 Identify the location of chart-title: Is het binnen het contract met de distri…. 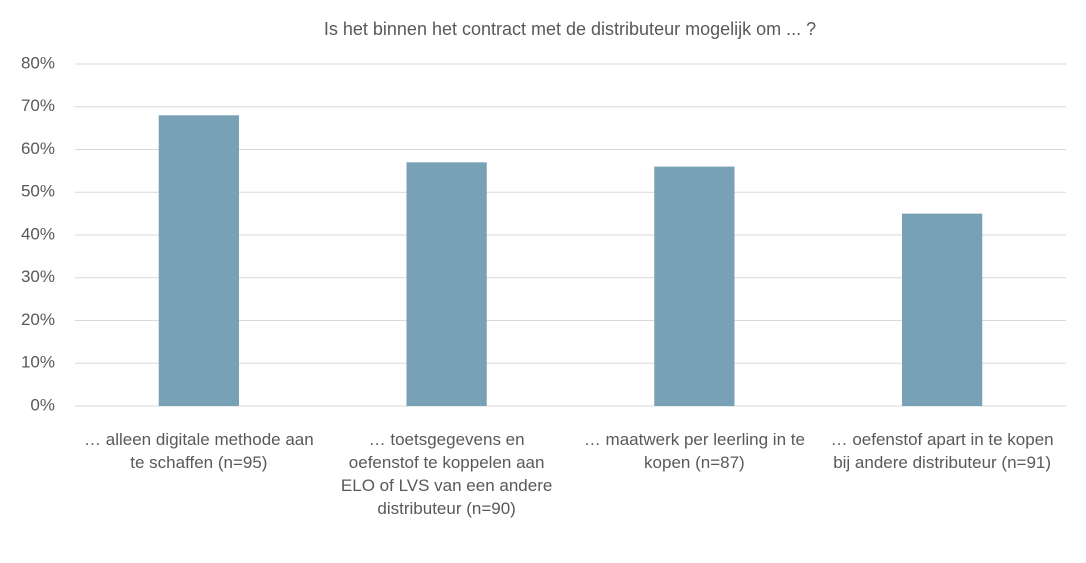
(570, 29).